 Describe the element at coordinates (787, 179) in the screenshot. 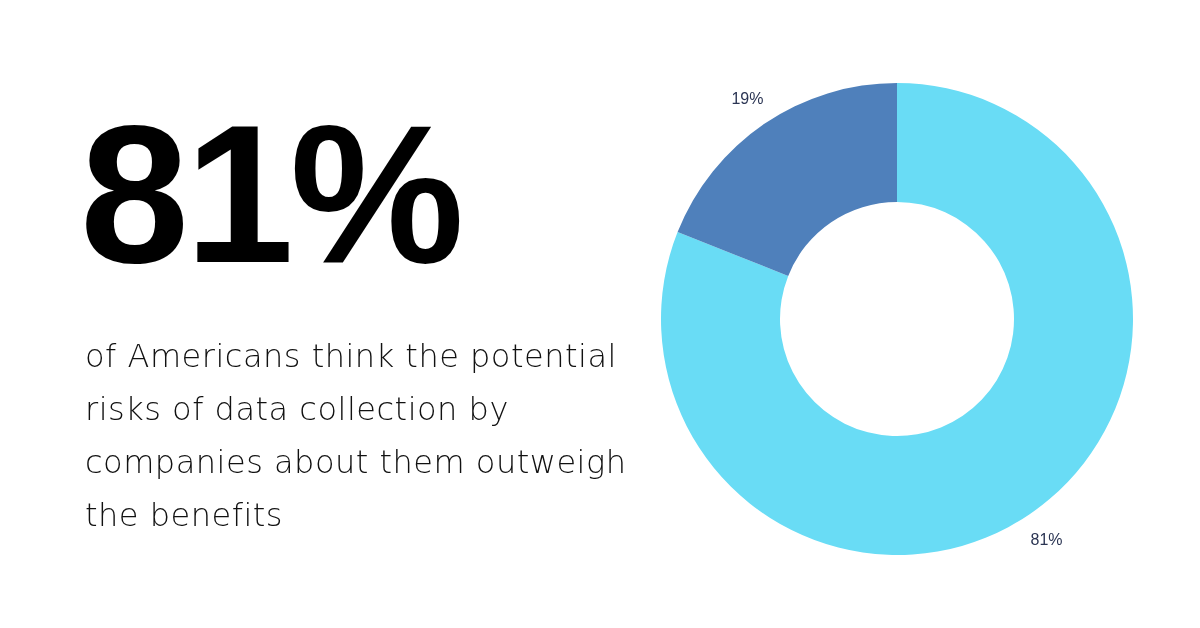

I see `donut-slice` at that location.